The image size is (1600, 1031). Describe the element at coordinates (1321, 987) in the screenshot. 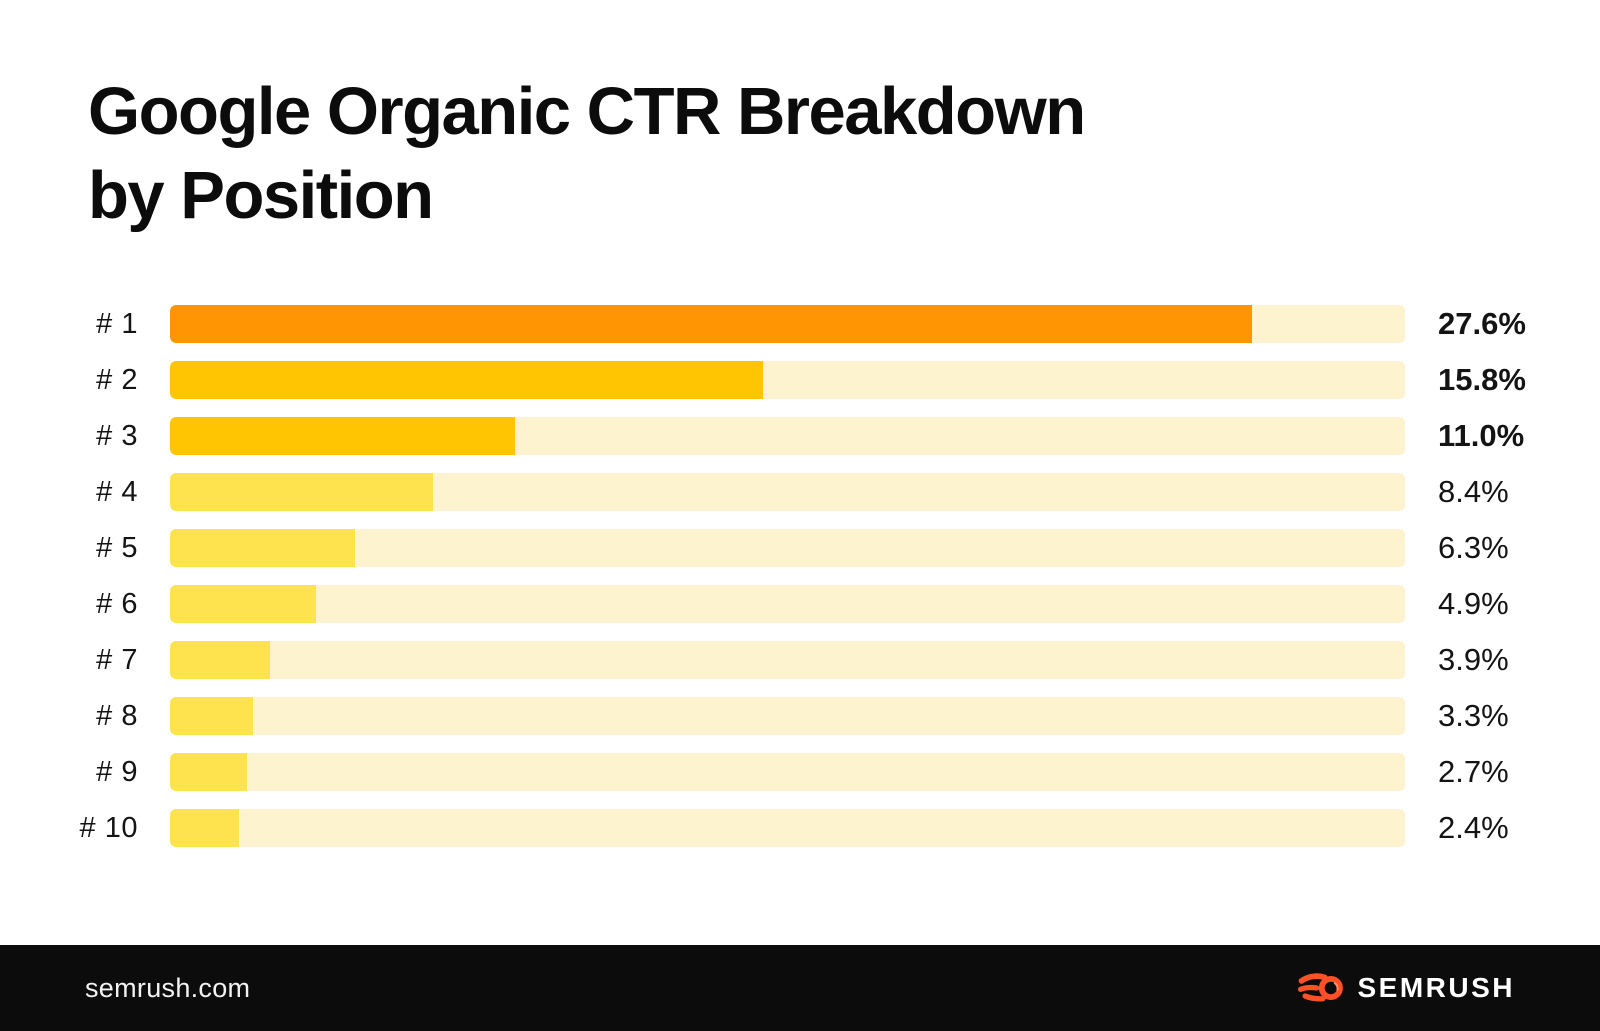

I see `semrush-comet-icon` at that location.